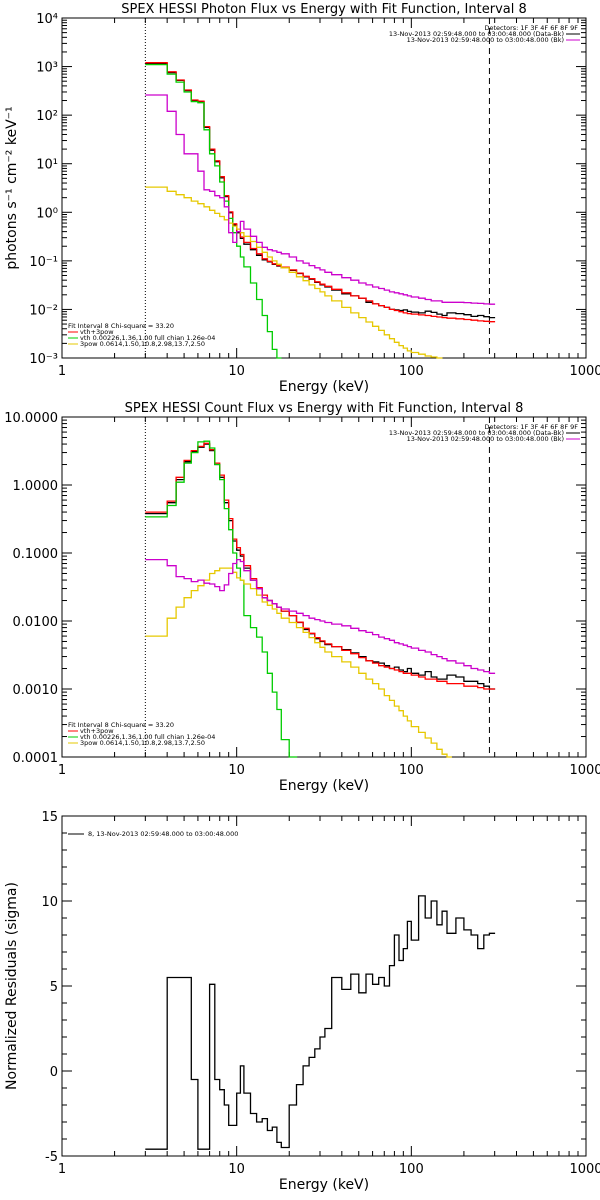 Image resolution: width=600 pixels, height=1200 pixels. Describe the element at coordinates (31, 418) in the screenshot. I see `y-tick-label: 10.0000` at that location.